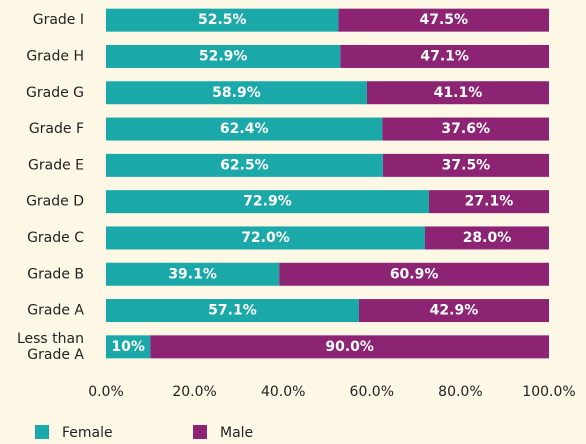 Image resolution: width=586 pixels, height=444 pixels. Describe the element at coordinates (55, 311) in the screenshot. I see `y-tick-label: Grade A` at that location.